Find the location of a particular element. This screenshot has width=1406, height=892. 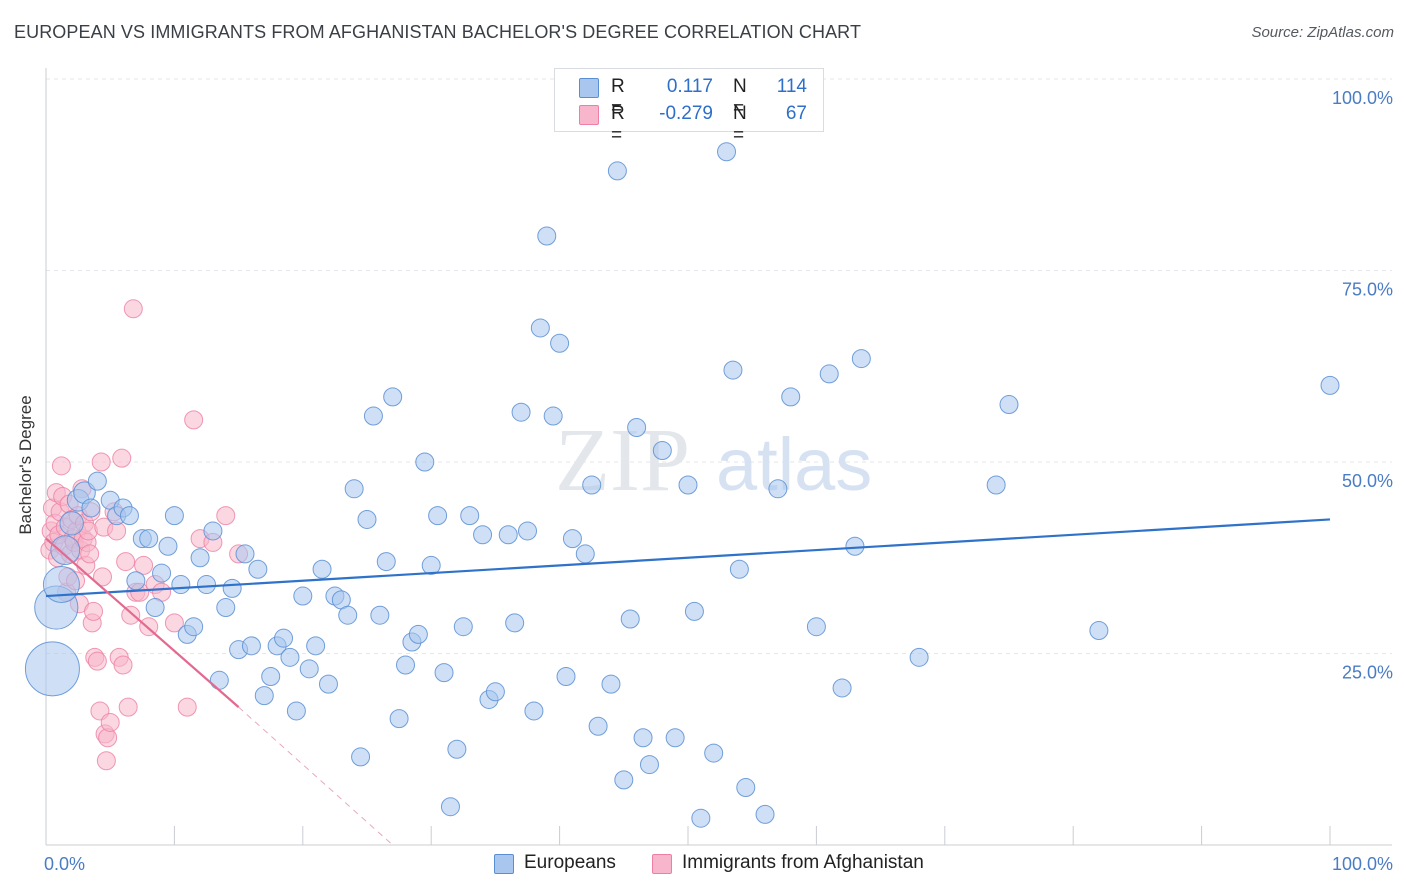

watermark: ZIP atlas is located at coordinates (713, 460).